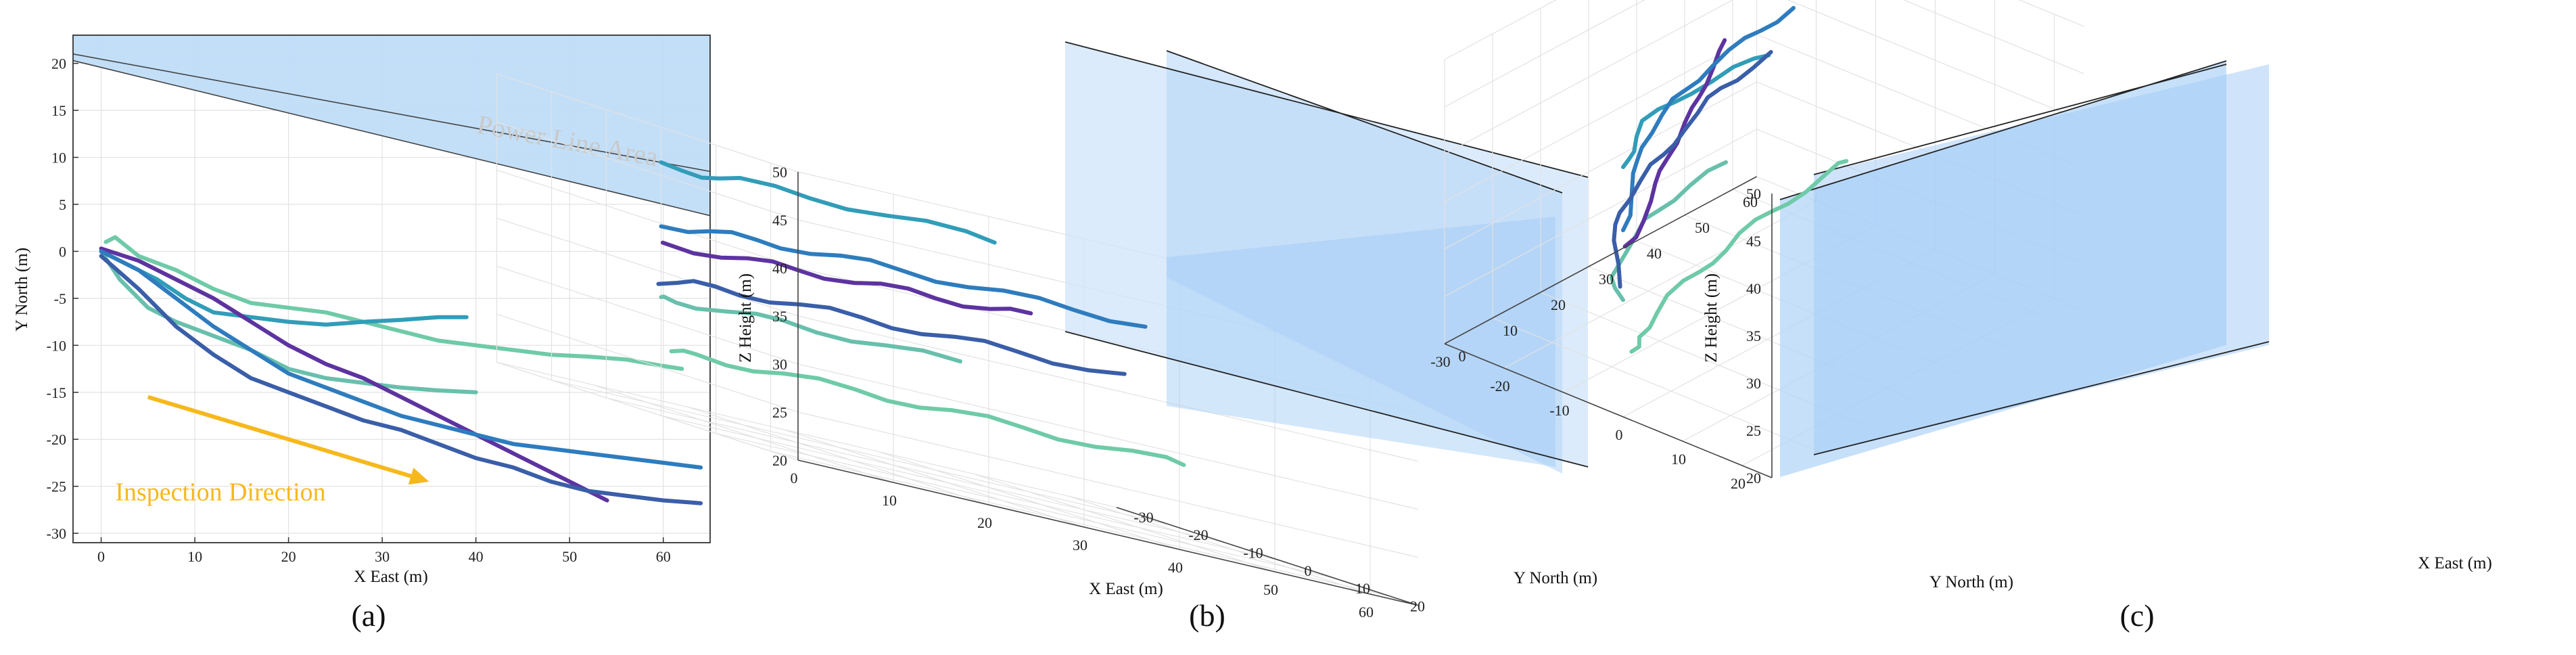  I want to click on panel-b-ylabel: Y North (m), so click(1555, 578).